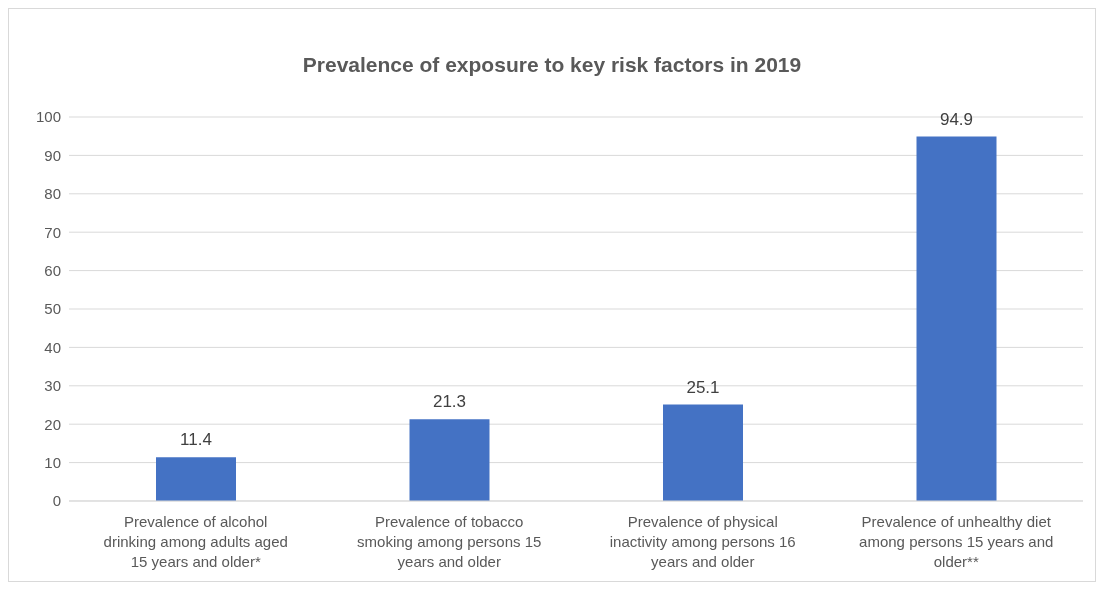  What do you see at coordinates (702, 541) in the screenshot?
I see `x-tick-label: Prevalence of physical inactivity among persons 16 years and older` at bounding box center [702, 541].